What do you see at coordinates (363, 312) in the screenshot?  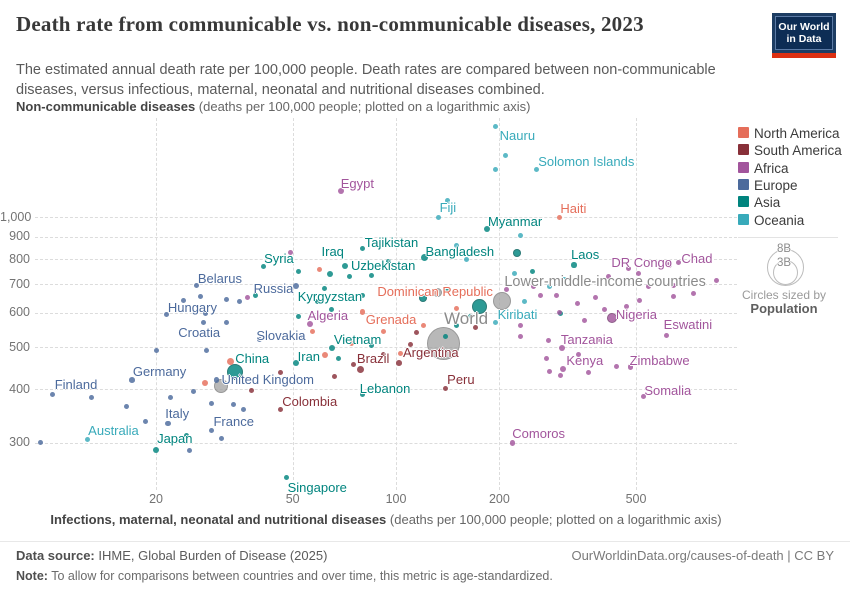 I see `data-point-grenada` at bounding box center [363, 312].